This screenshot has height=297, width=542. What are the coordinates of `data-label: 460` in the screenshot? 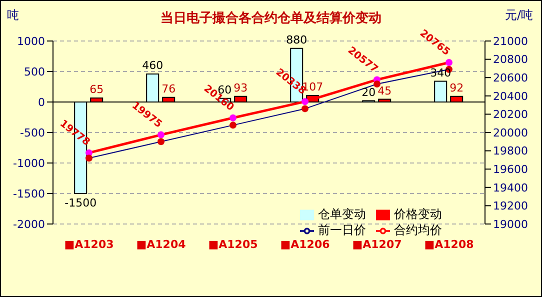 It's located at (153, 65).